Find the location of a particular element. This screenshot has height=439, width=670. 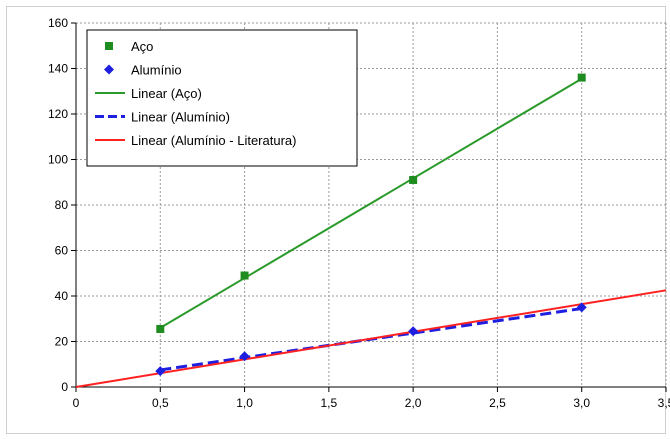

x-tick-label: 3,0 is located at coordinates (581, 403).